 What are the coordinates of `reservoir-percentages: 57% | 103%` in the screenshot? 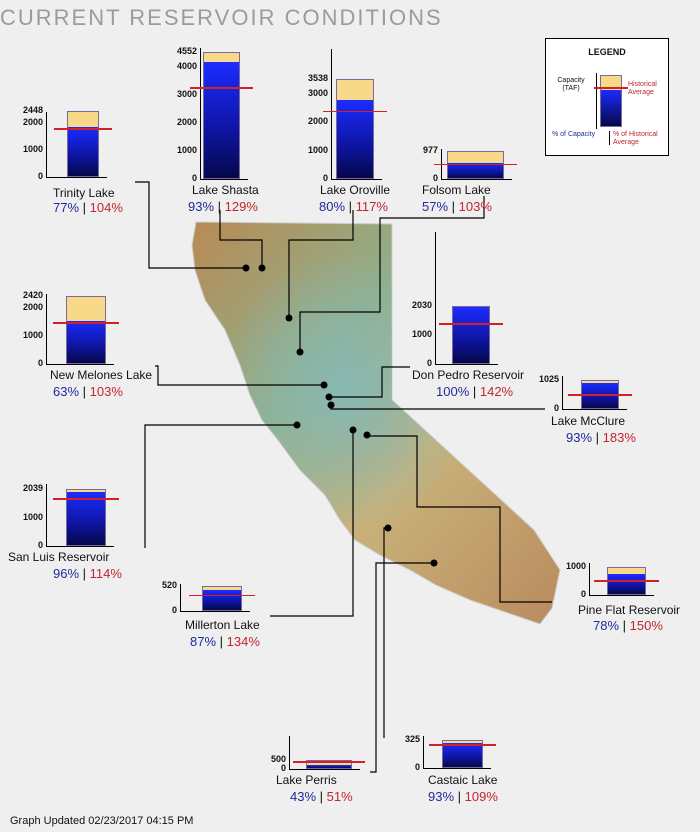 It's located at (457, 206).